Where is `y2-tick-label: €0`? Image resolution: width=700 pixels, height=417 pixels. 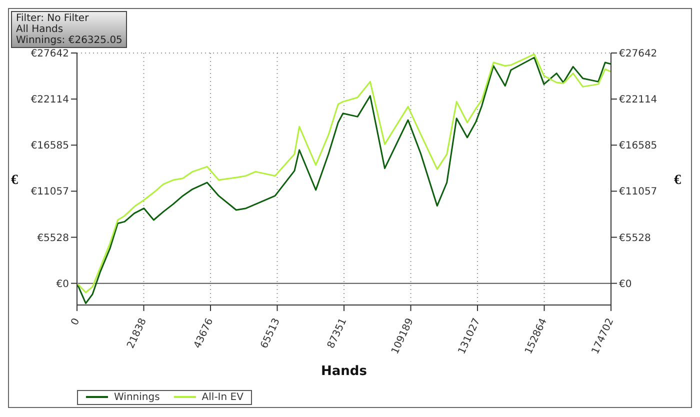
y2-tick-label: €0 is located at coordinates (625, 284).